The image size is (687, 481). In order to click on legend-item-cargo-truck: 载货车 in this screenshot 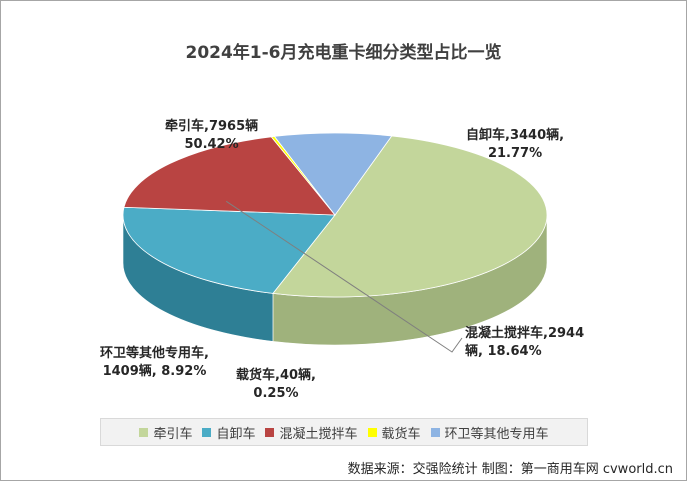, I will do `click(394, 432)`.